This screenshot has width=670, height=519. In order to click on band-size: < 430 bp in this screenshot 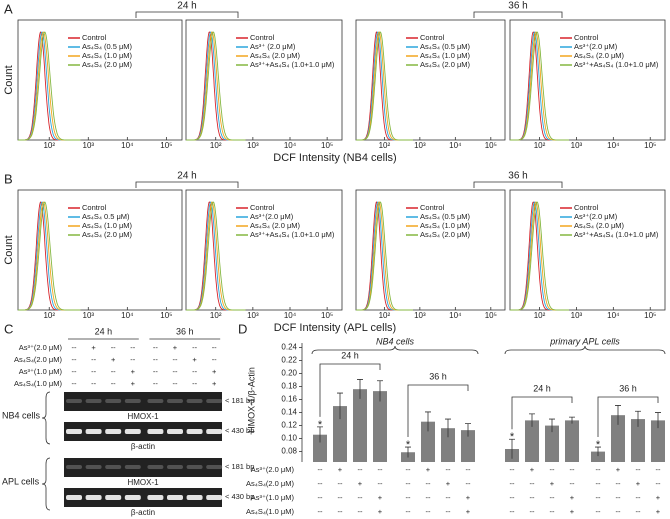, I will do `click(239, 496)`.